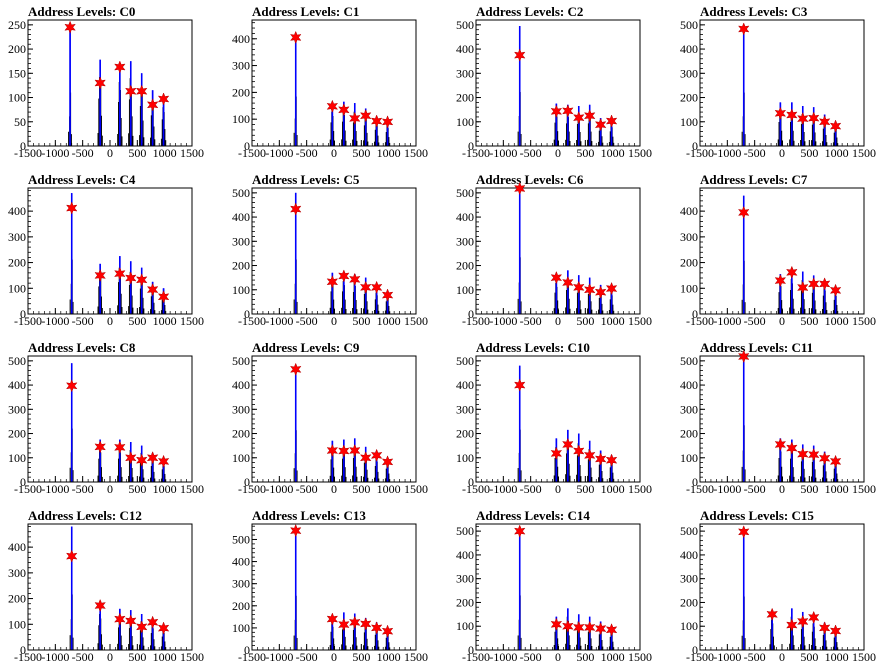 The width and height of the screenshot is (896, 672). I want to click on y-tick-label: 150, so click(17, 73).